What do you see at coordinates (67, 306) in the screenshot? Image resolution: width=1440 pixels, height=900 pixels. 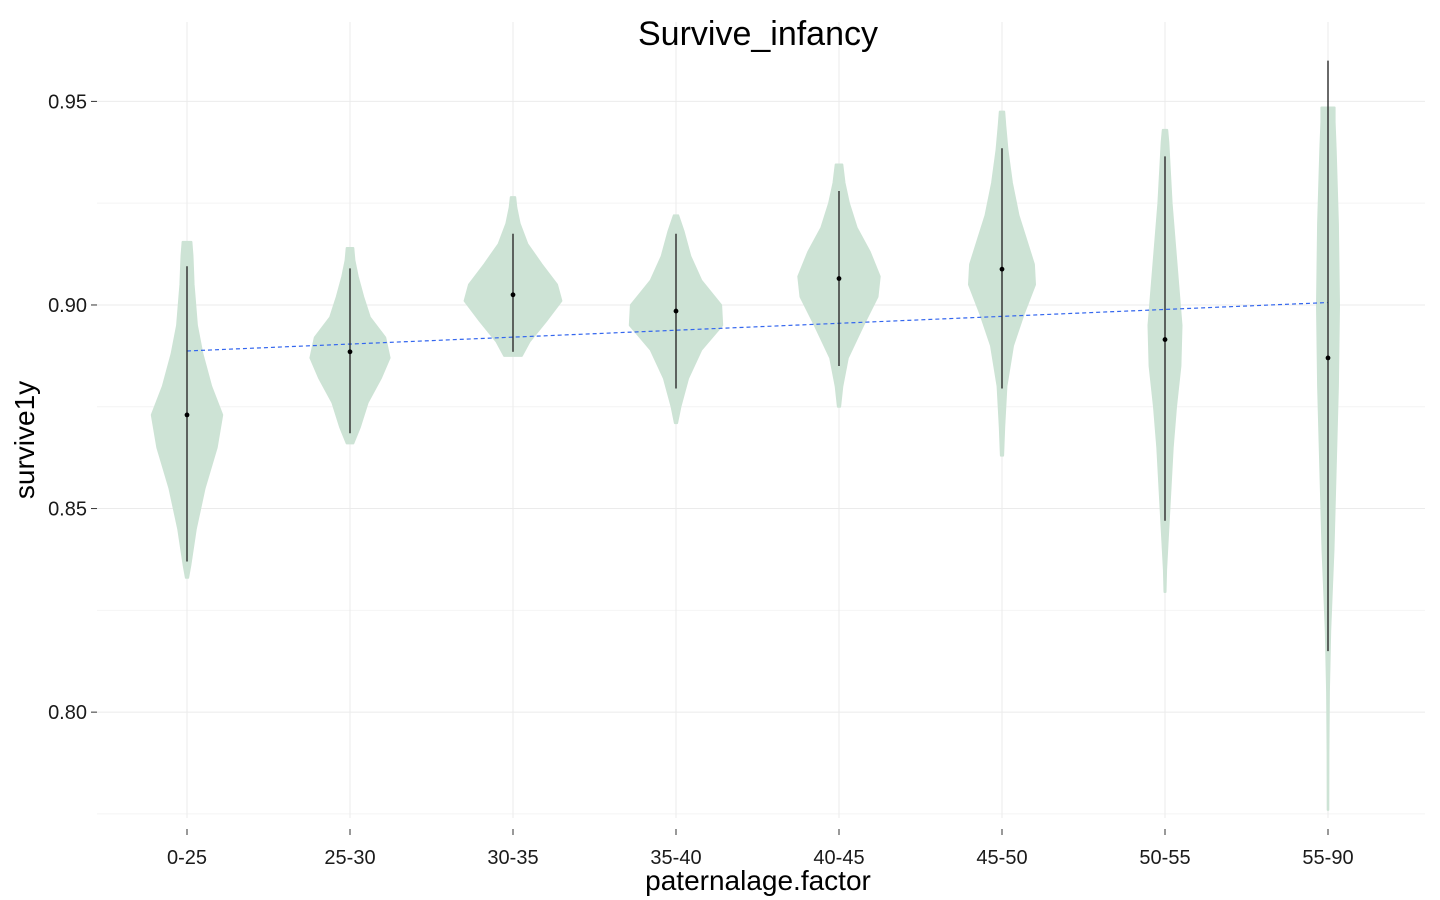 I see `y-tick-label: 0.90` at bounding box center [67, 306].